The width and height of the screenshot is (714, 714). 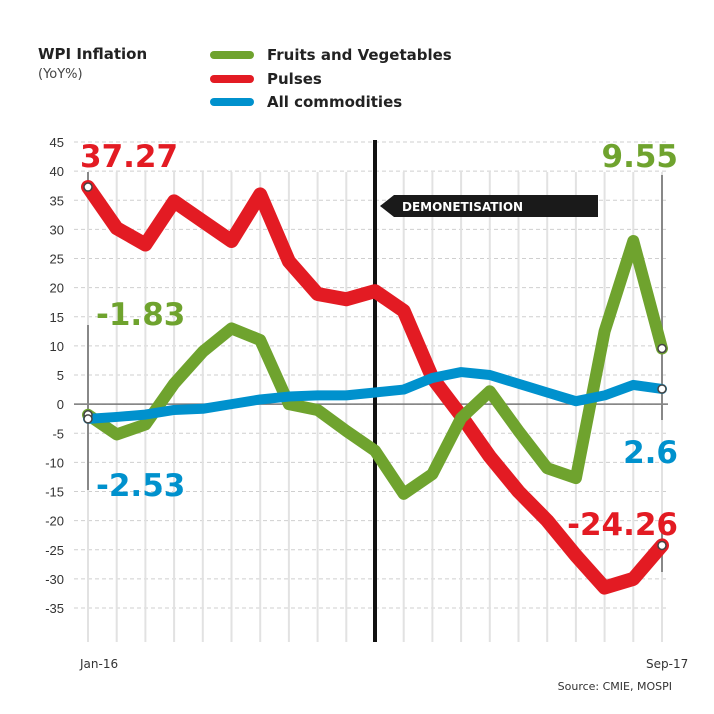 What do you see at coordinates (57, 288) in the screenshot?
I see `y-tick-label: 20` at bounding box center [57, 288].